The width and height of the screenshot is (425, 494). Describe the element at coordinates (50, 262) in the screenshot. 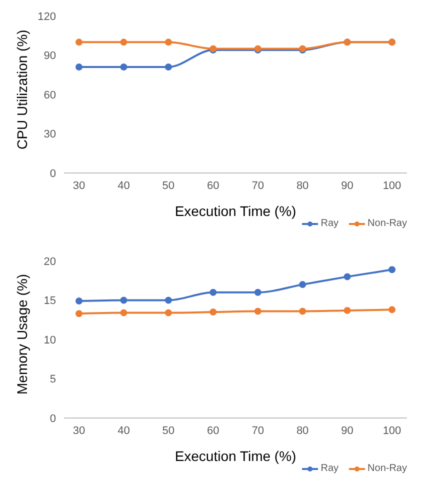

I see `y-tick-label: 20` at that location.